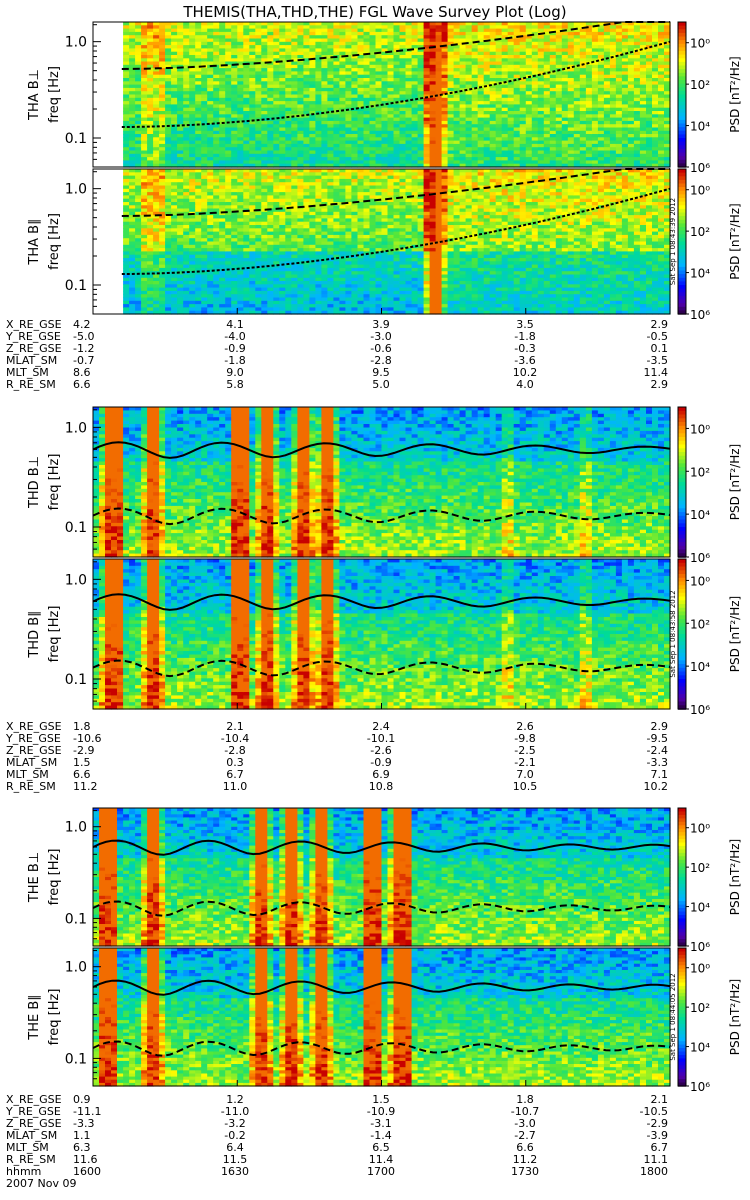 Image resolution: width=750 pixels, height=1200 pixels. What do you see at coordinates (34, 95) in the screenshot?
I see `panel-ylabel: THA B⊥` at bounding box center [34, 95].